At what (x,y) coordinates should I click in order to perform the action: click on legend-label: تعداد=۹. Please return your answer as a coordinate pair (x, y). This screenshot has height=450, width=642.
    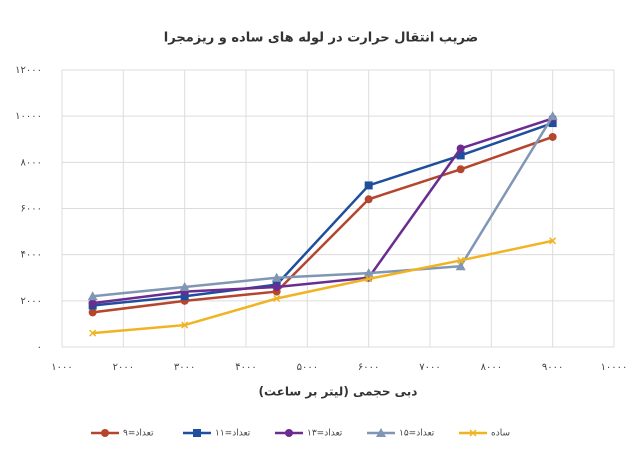
    Looking at the image, I should click on (138, 434).